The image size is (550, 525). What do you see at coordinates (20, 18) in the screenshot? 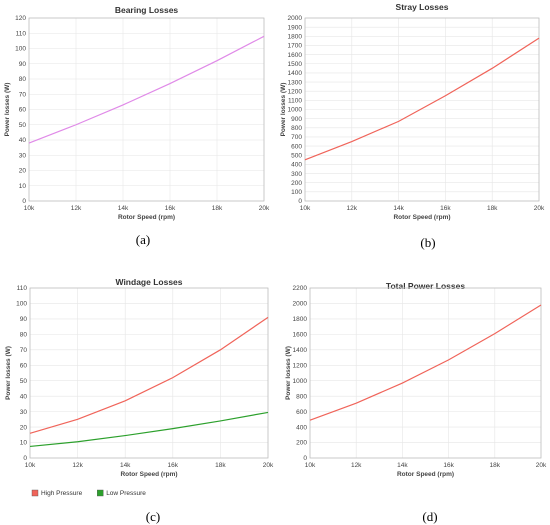
I see `y-tick-label: 120` at bounding box center [20, 18].